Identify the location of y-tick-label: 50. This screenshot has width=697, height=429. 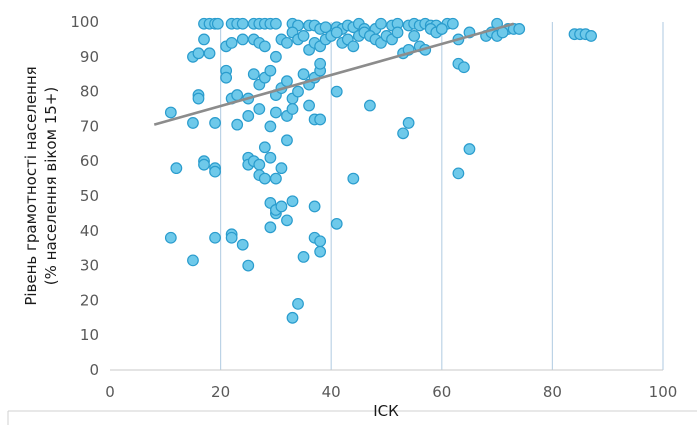
(89, 196).